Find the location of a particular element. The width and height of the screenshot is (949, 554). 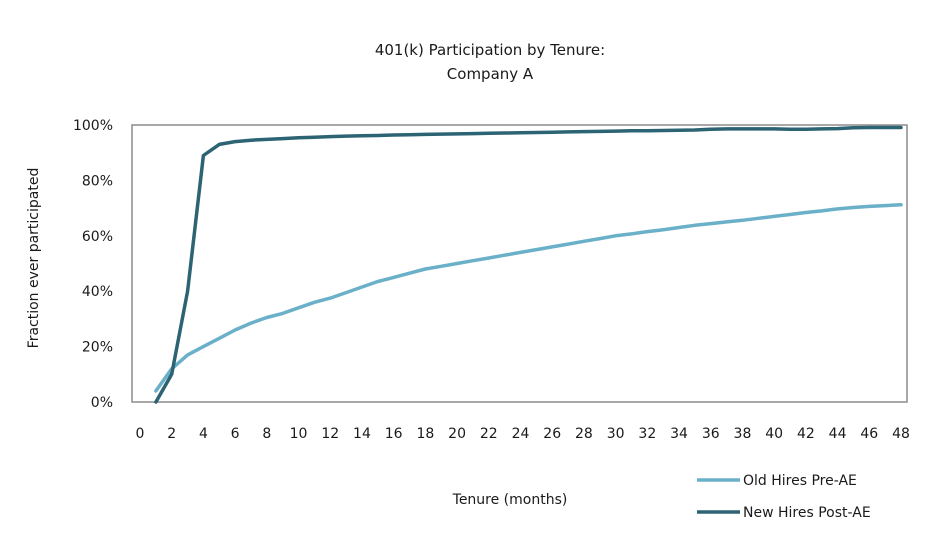

x-tick-label: 32 is located at coordinates (647, 434).